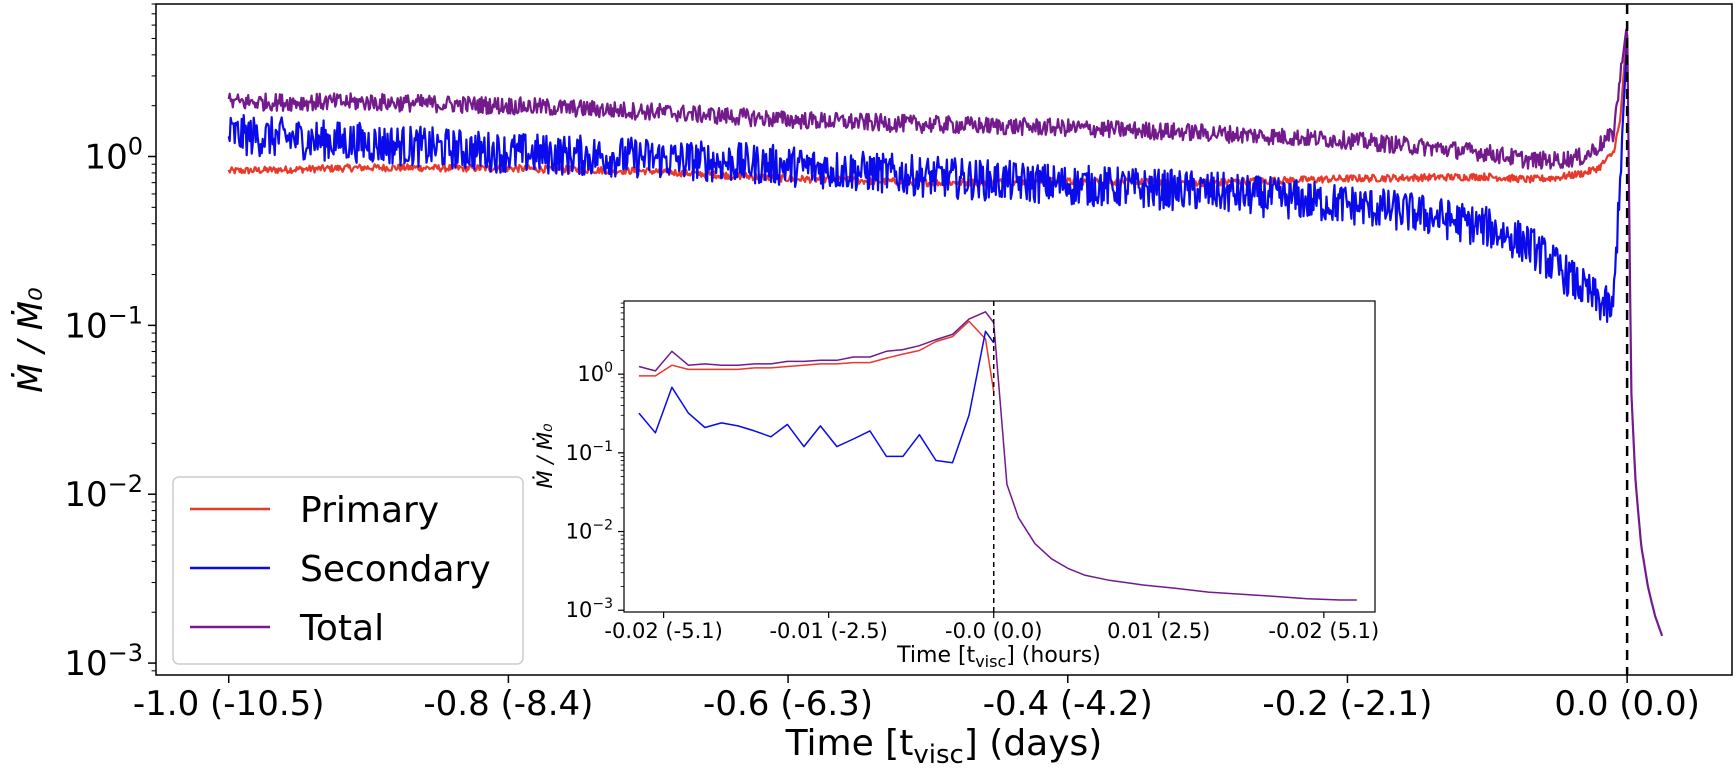 Image resolution: width=1736 pixels, height=770 pixels. Describe the element at coordinates (944, 746) in the screenshot. I see `main-x-axis-label: Time [tvisc] (days)` at that location.